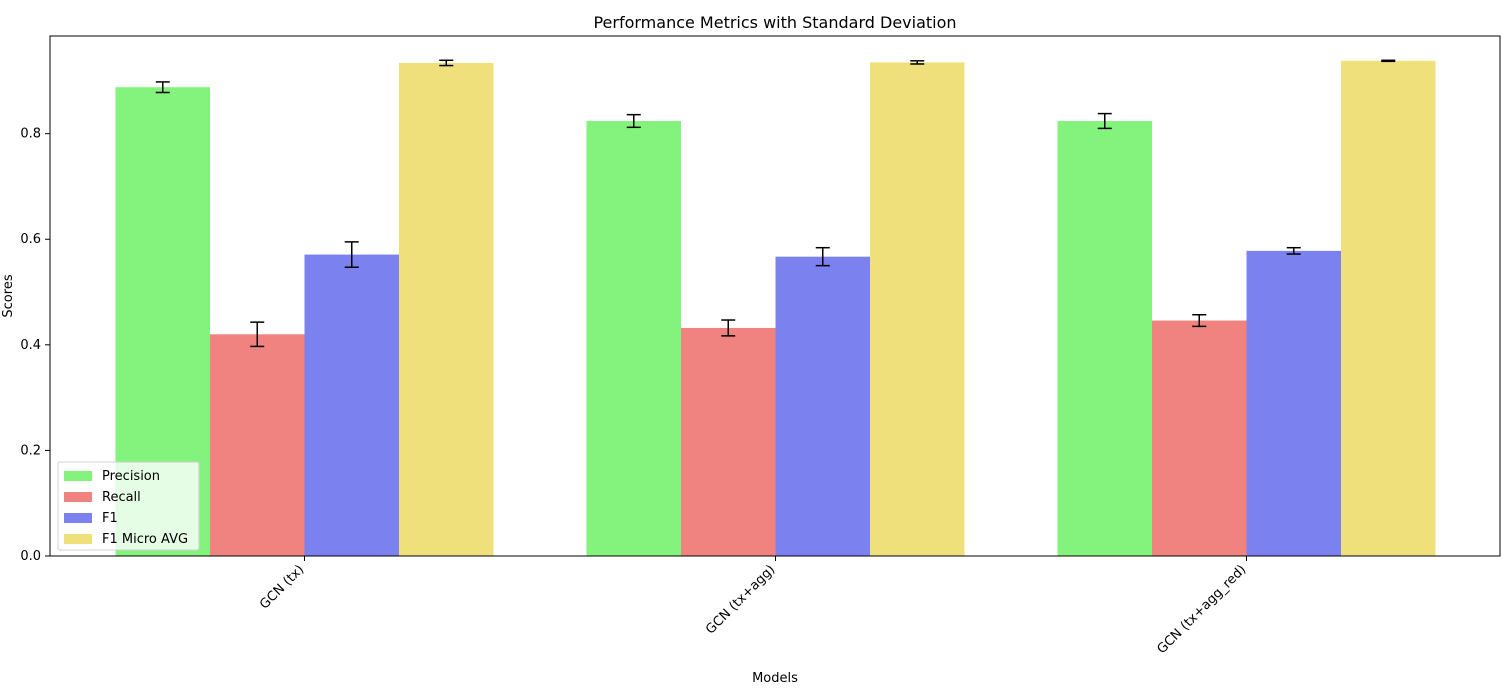 The height and width of the screenshot is (700, 1512). What do you see at coordinates (30, 134) in the screenshot?
I see `y-tick-label: 0.8` at bounding box center [30, 134].